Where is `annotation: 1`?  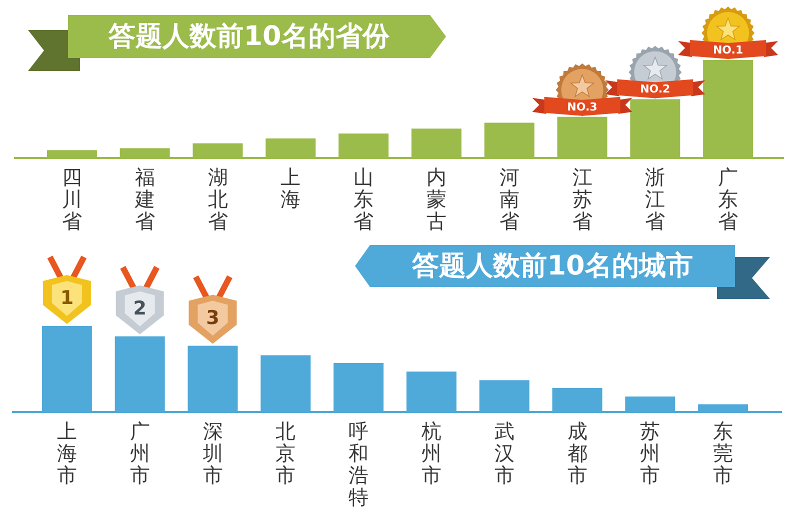 annotation: 1 is located at coordinates (67, 298).